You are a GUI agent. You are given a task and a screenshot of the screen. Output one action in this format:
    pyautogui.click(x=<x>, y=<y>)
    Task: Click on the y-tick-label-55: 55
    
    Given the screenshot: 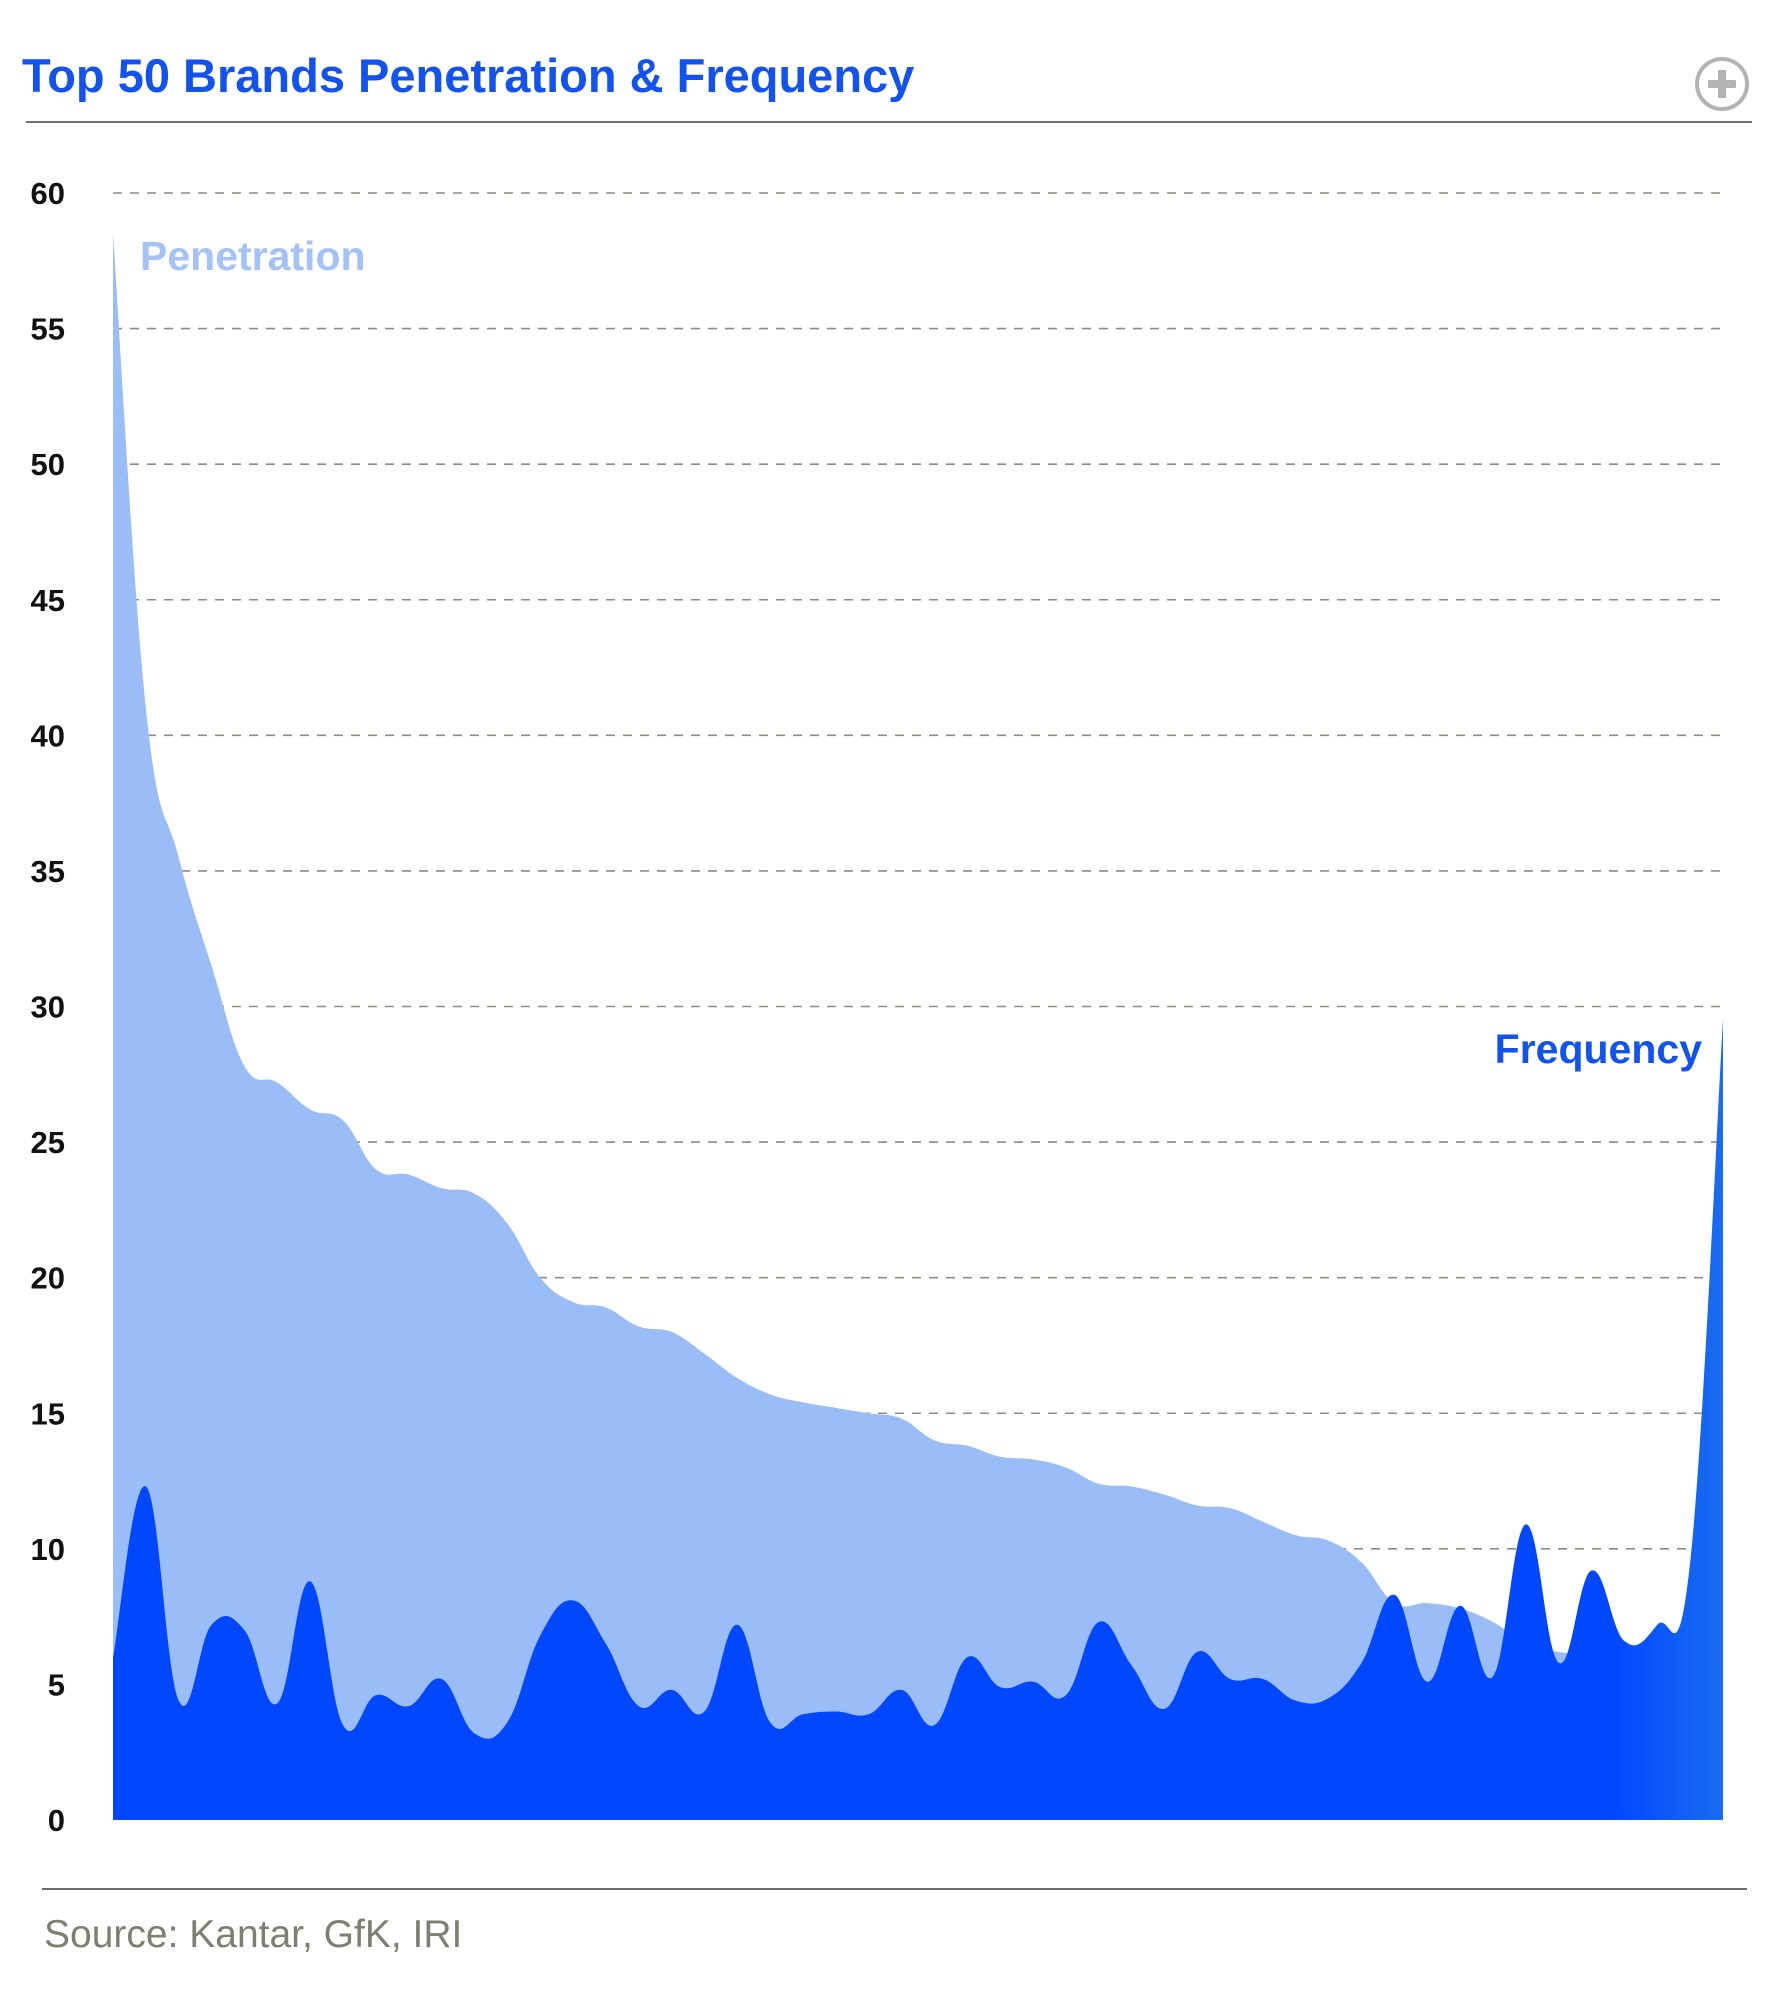 What is the action you would take?
    pyautogui.click(x=48, y=329)
    